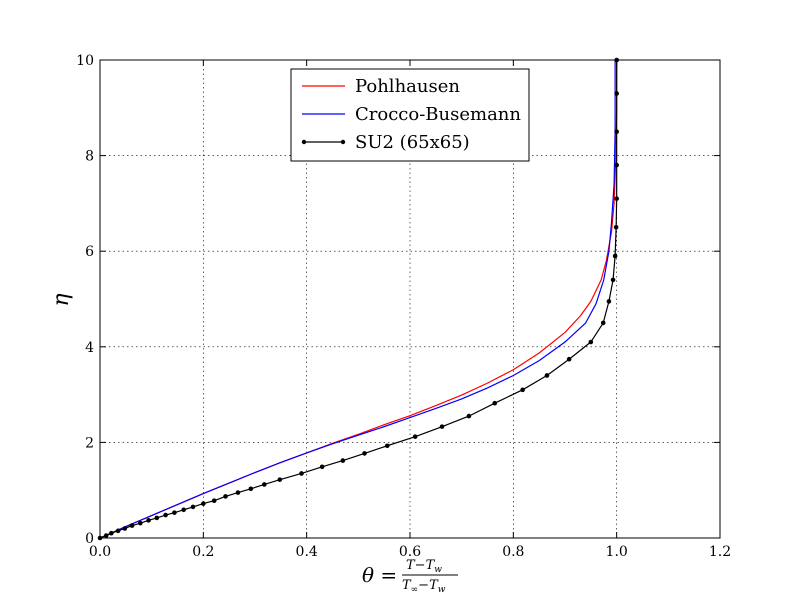  What do you see at coordinates (343, 142) in the screenshot?
I see `legend-marker-su2-right` at bounding box center [343, 142].